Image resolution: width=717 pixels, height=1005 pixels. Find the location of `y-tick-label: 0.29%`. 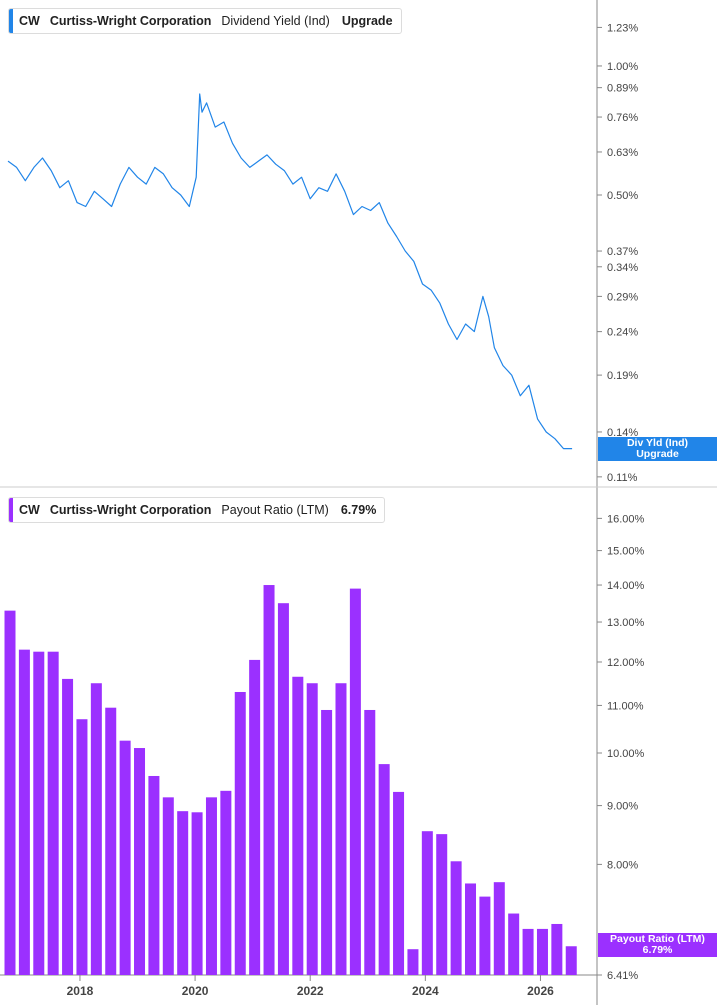

y-tick-label: 0.29% is located at coordinates (622, 297).